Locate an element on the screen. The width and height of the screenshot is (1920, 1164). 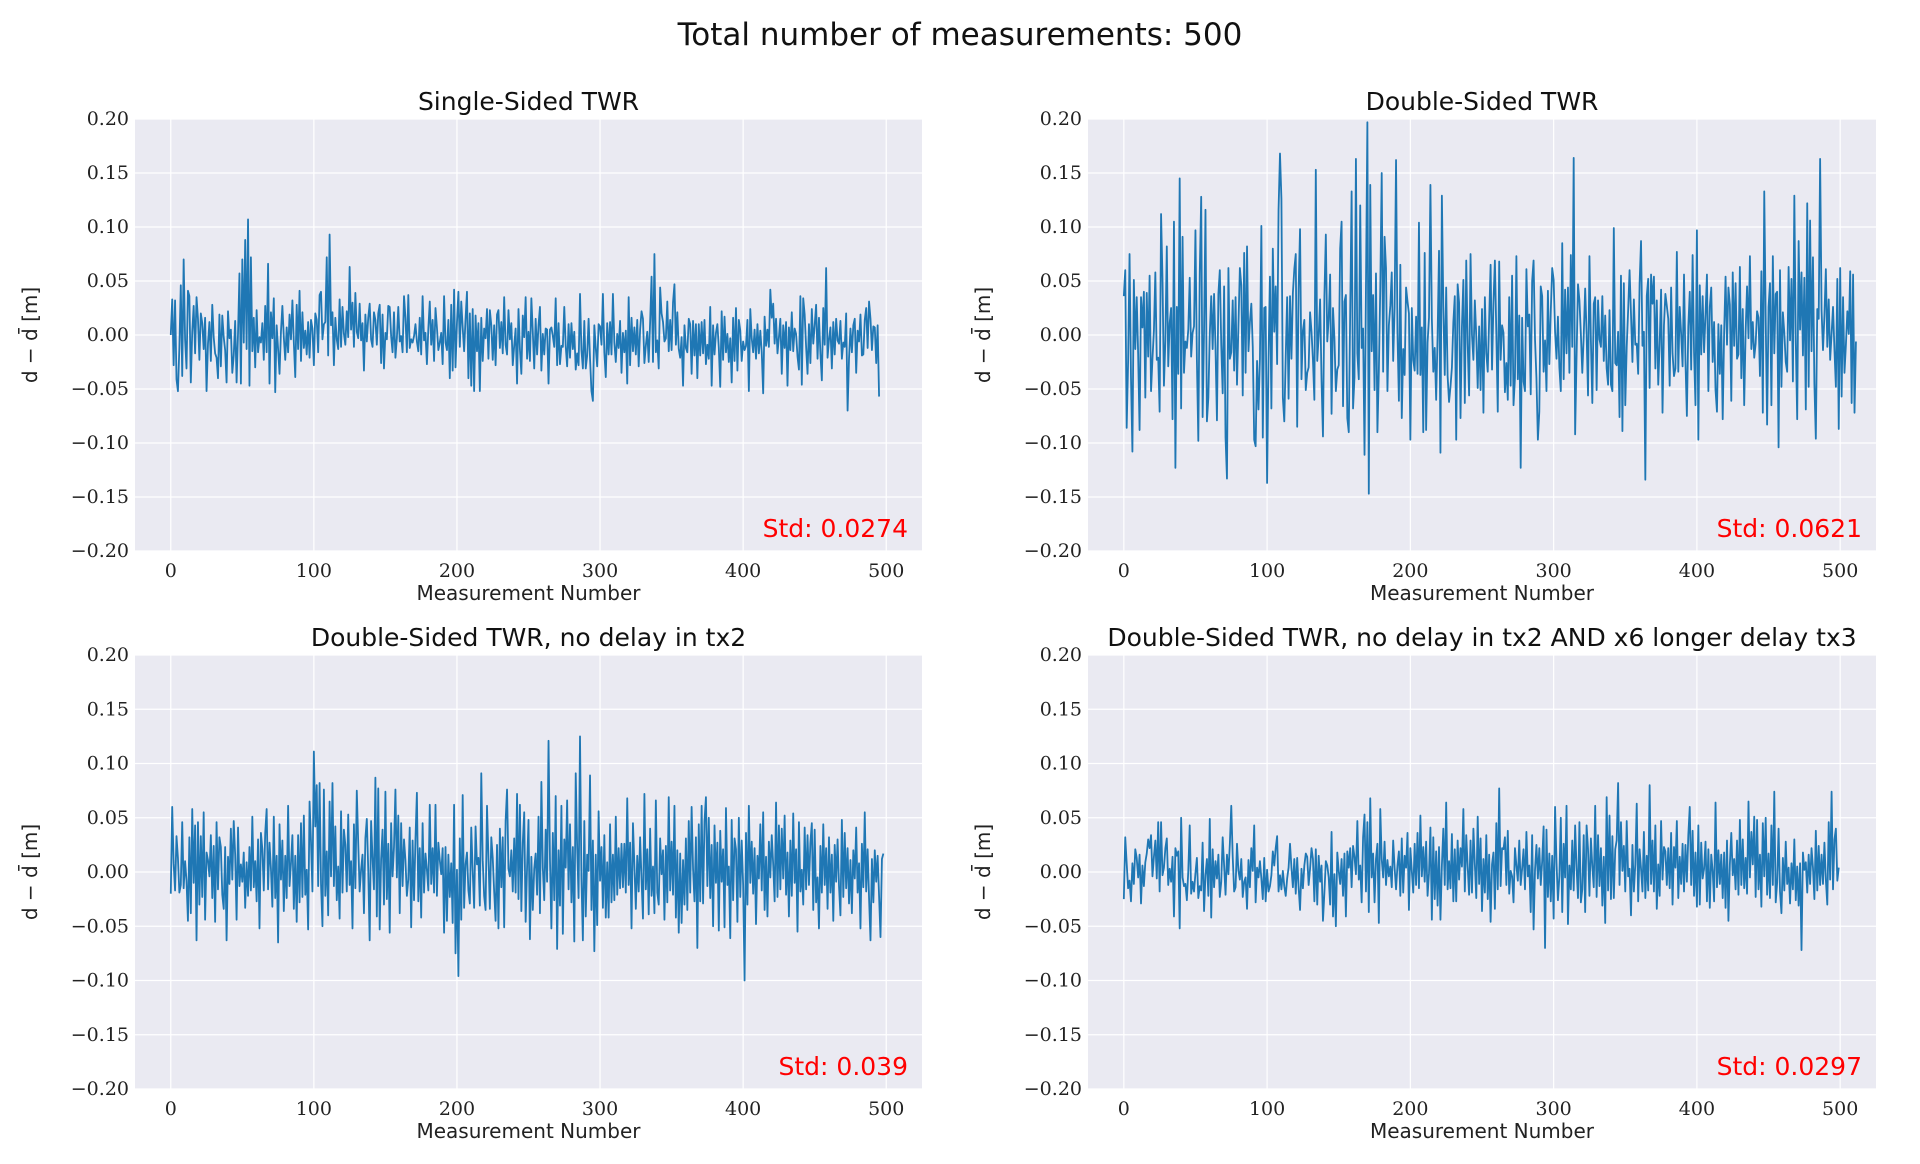
chart-3-x-tick-label: 0 is located at coordinates (171, 1109).